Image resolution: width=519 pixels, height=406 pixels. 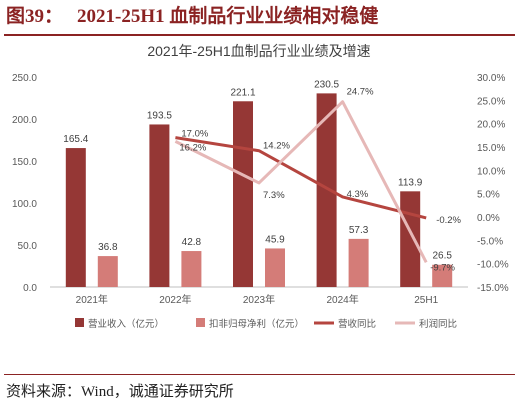 What do you see at coordinates (30, 288) in the screenshot?
I see `y-left-tick-label: 0.0` at bounding box center [30, 288].